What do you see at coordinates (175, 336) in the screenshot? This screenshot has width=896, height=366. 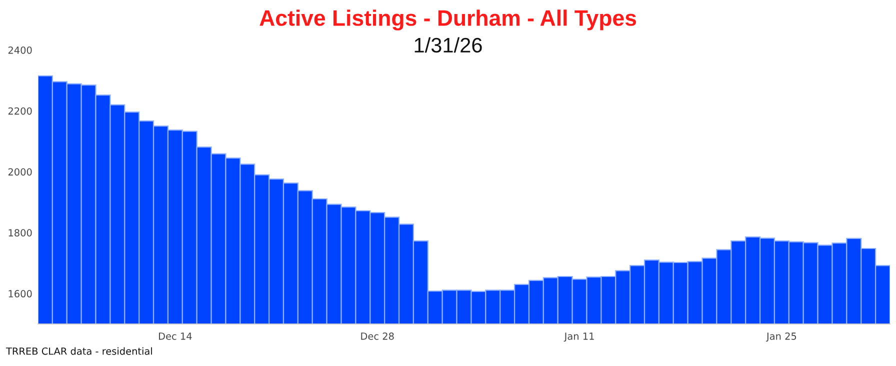 I see `x-tick-label: Dec 14` at bounding box center [175, 336].